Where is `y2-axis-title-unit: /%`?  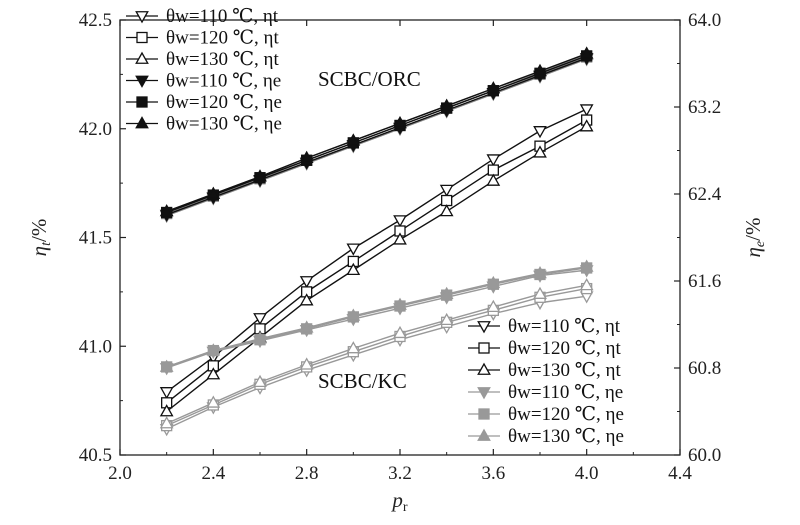 y2-axis-title-unit: /% is located at coordinates (753, 229).